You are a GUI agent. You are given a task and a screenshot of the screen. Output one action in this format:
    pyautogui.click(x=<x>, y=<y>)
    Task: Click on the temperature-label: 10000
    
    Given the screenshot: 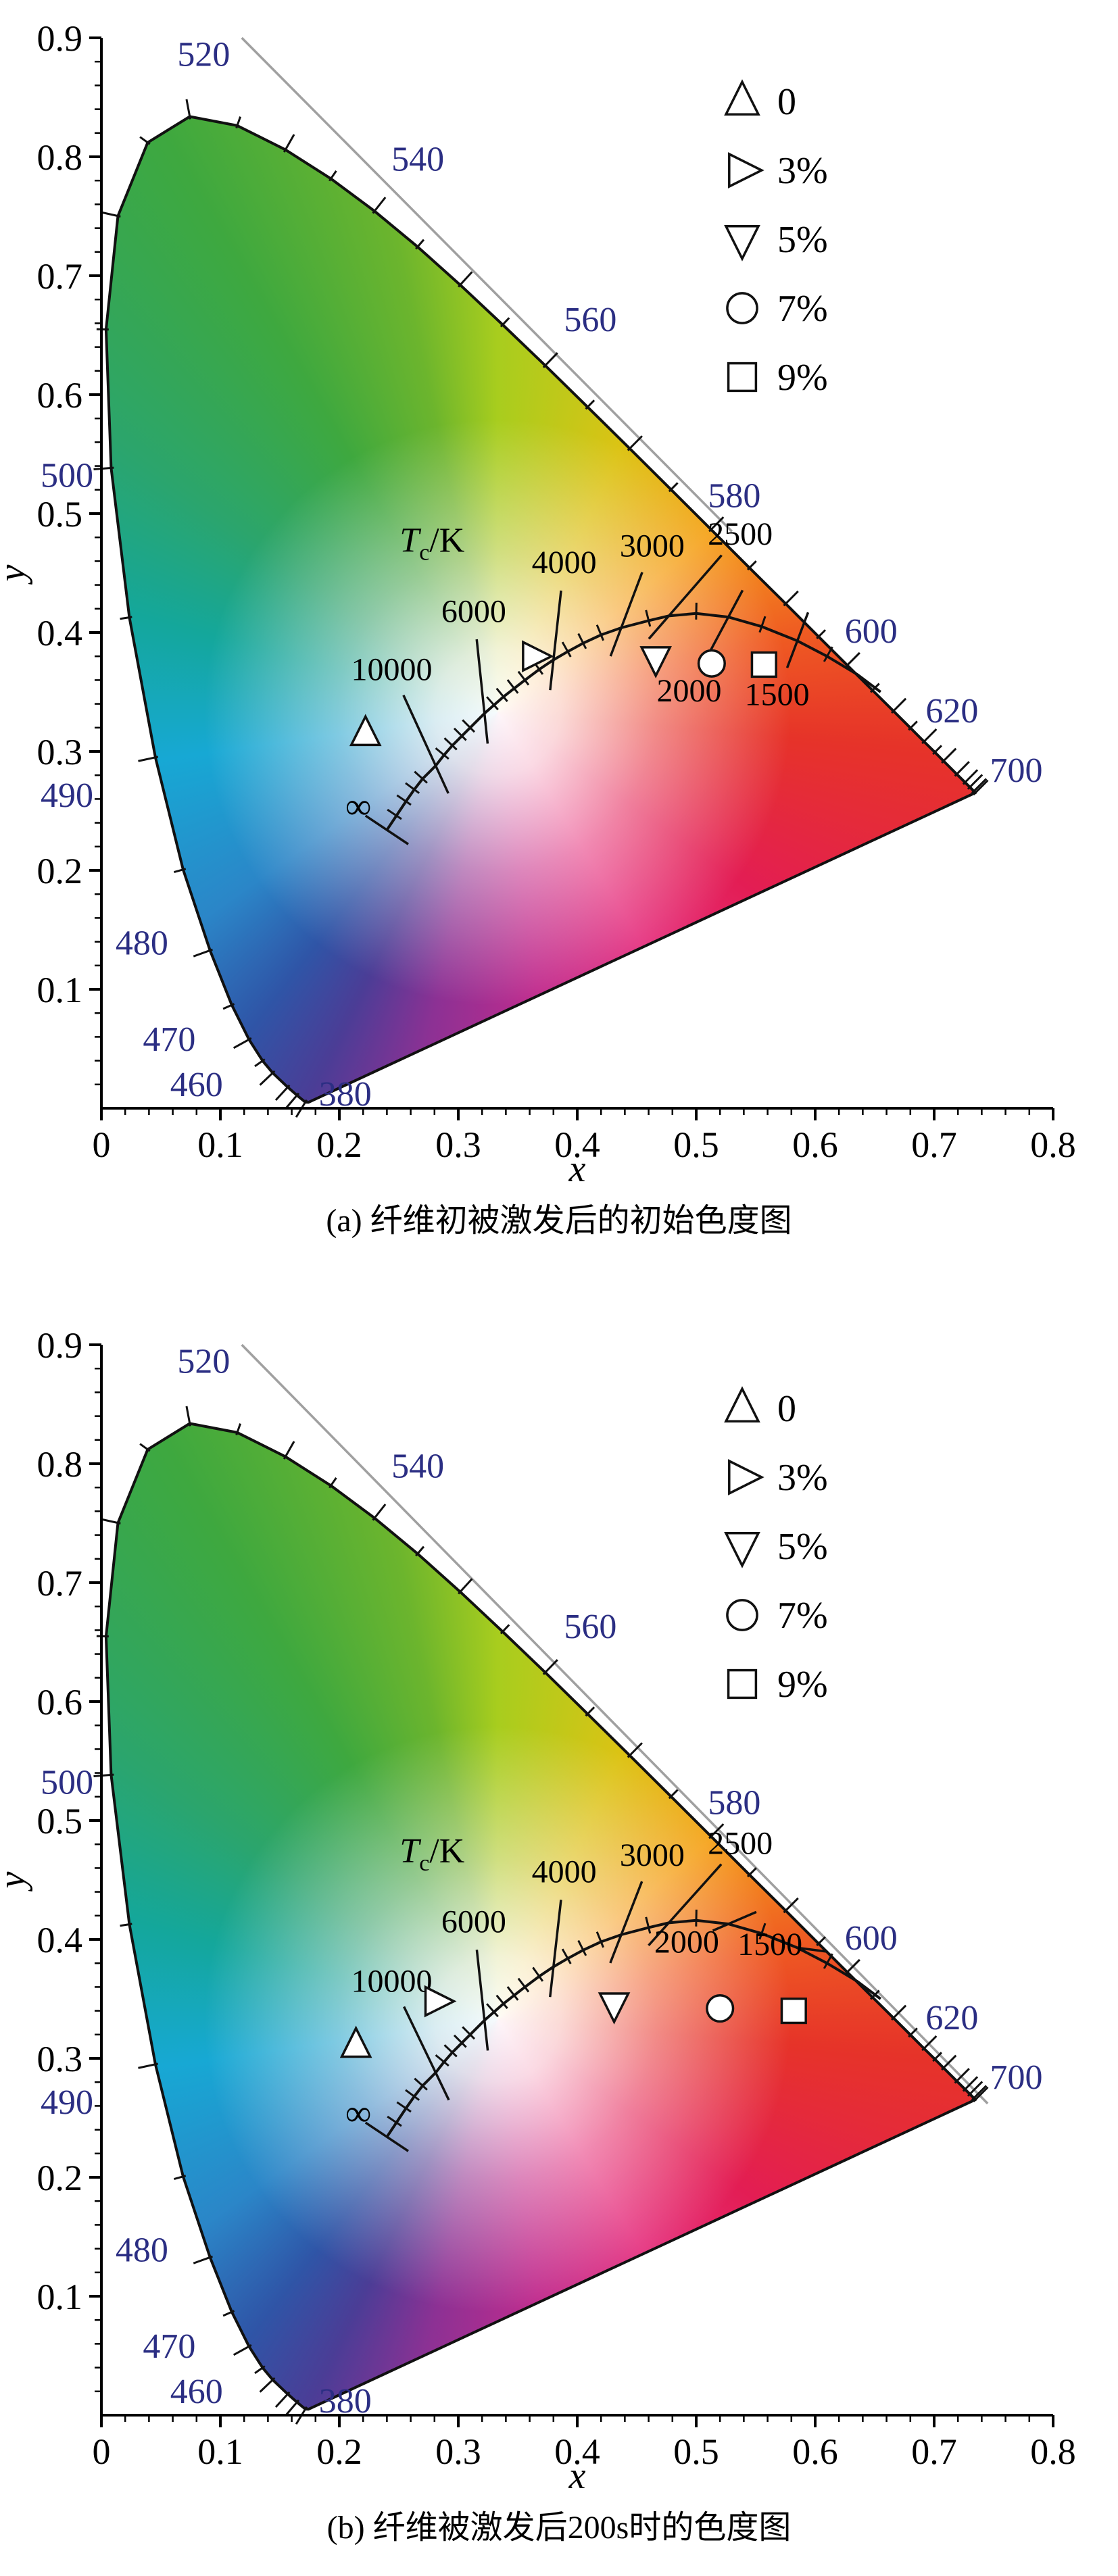 What is the action you would take?
    pyautogui.click(x=392, y=1982)
    